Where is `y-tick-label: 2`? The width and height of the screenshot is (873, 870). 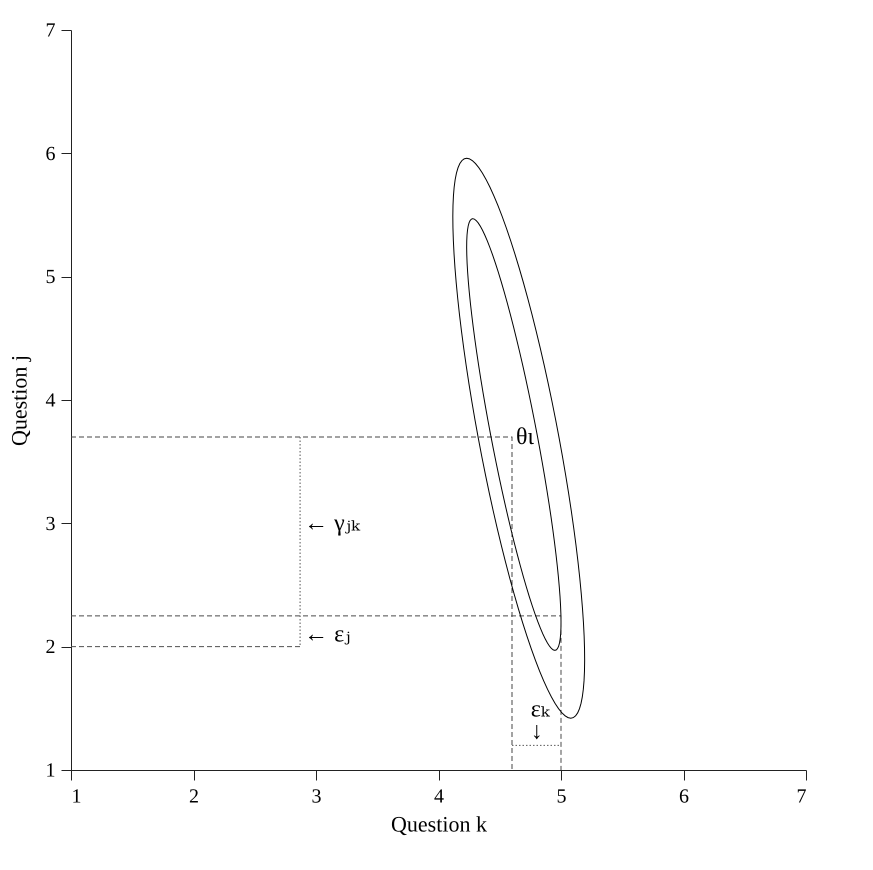
y-tick-label: 2 is located at coordinates (51, 647).